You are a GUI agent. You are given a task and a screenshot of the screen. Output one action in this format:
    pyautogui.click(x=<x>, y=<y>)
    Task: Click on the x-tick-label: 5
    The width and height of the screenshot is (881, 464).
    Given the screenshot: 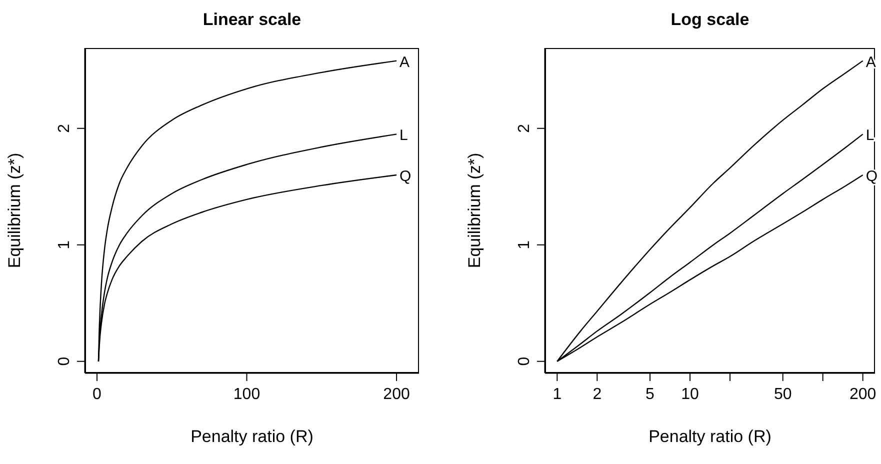 What is the action you would take?
    pyautogui.click(x=650, y=394)
    